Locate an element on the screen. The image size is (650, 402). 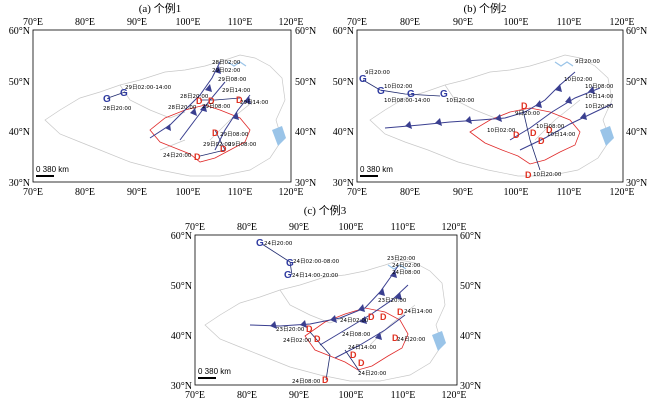
panel-c-time-label: 24日08:00 is located at coordinates (406, 272).